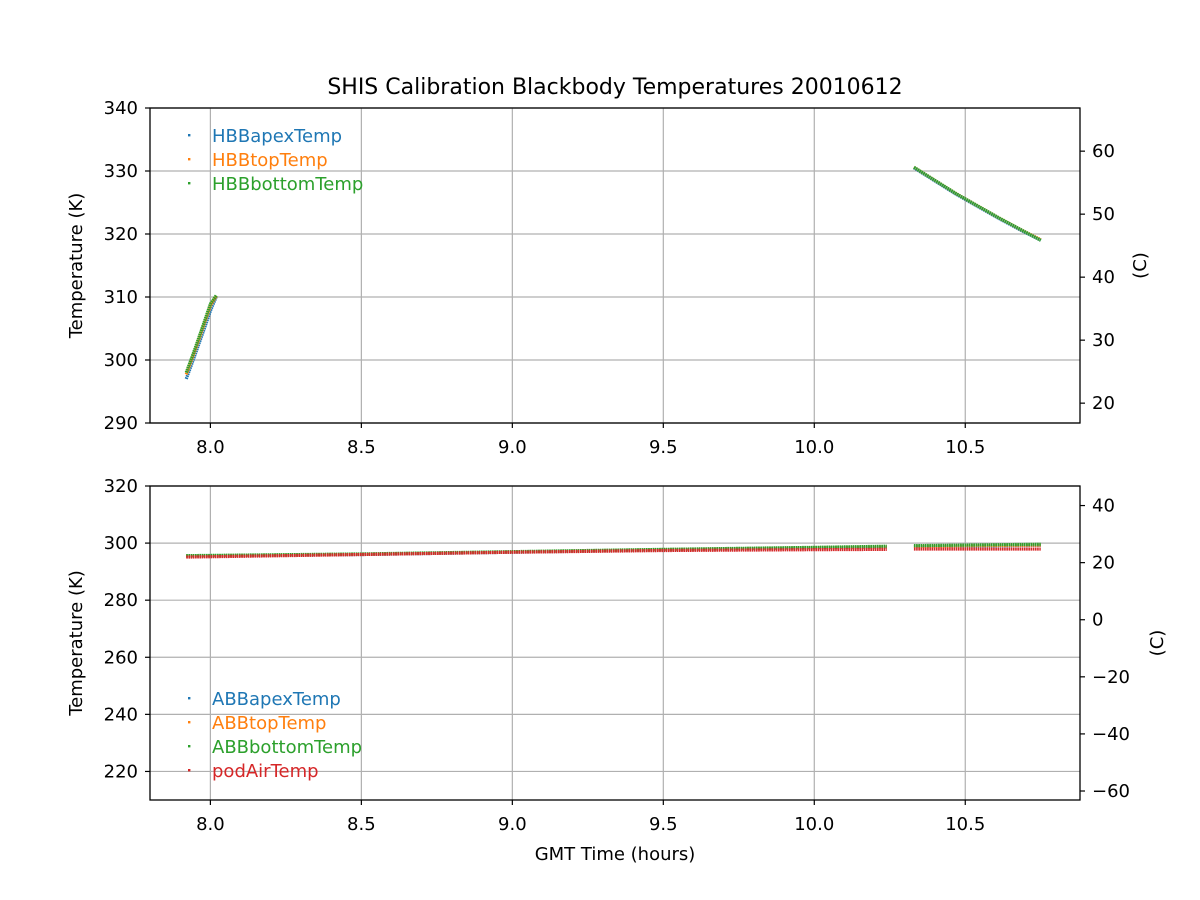 The width and height of the screenshot is (1200, 900). Describe the element at coordinates (265, 771) in the screenshot. I see `legend-label: podAirTemp` at that location.